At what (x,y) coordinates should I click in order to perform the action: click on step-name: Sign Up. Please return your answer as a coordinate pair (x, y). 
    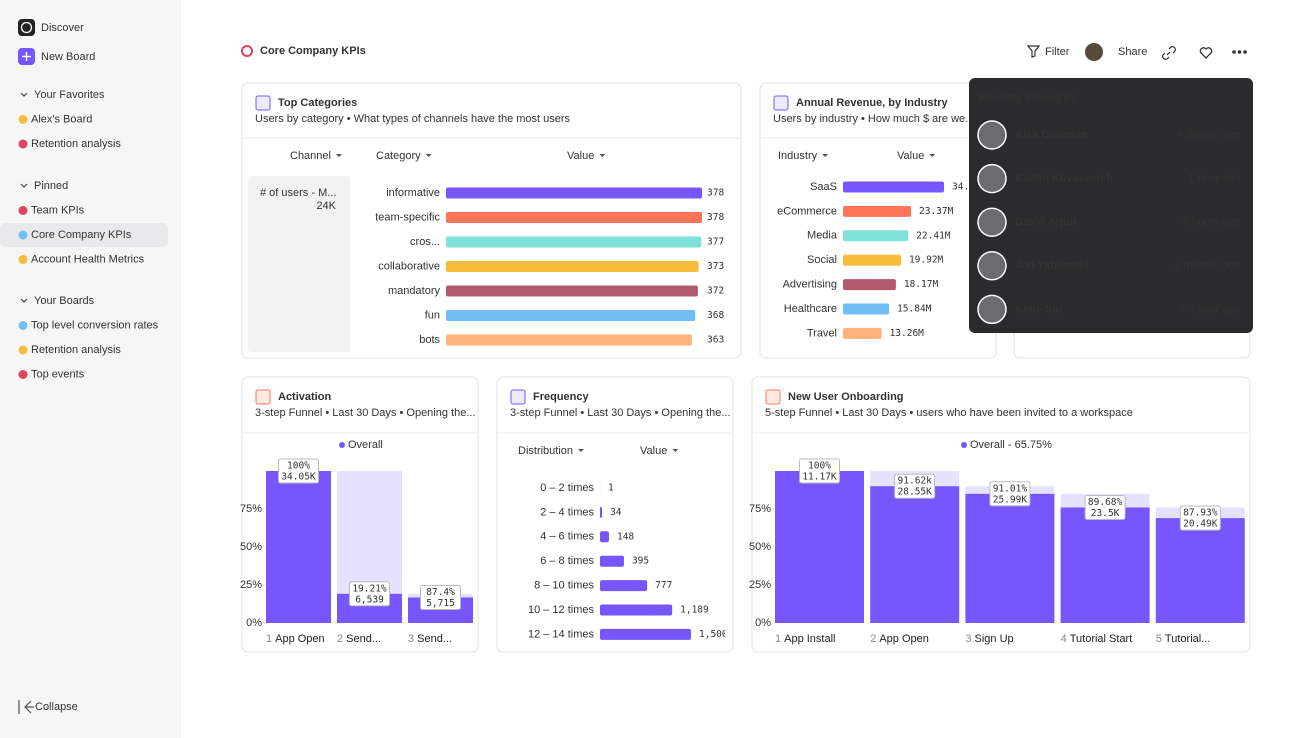
    Looking at the image, I should click on (994, 639).